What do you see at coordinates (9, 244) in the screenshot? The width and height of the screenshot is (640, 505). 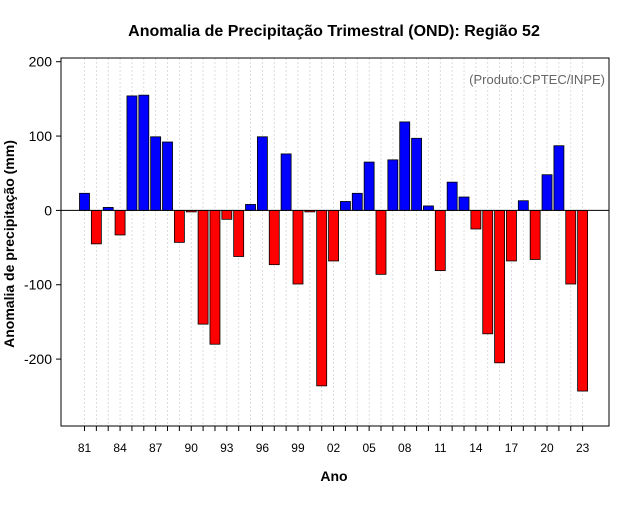 I see `y-axis-label: Anomalia de precipitação (mm)` at bounding box center [9, 244].